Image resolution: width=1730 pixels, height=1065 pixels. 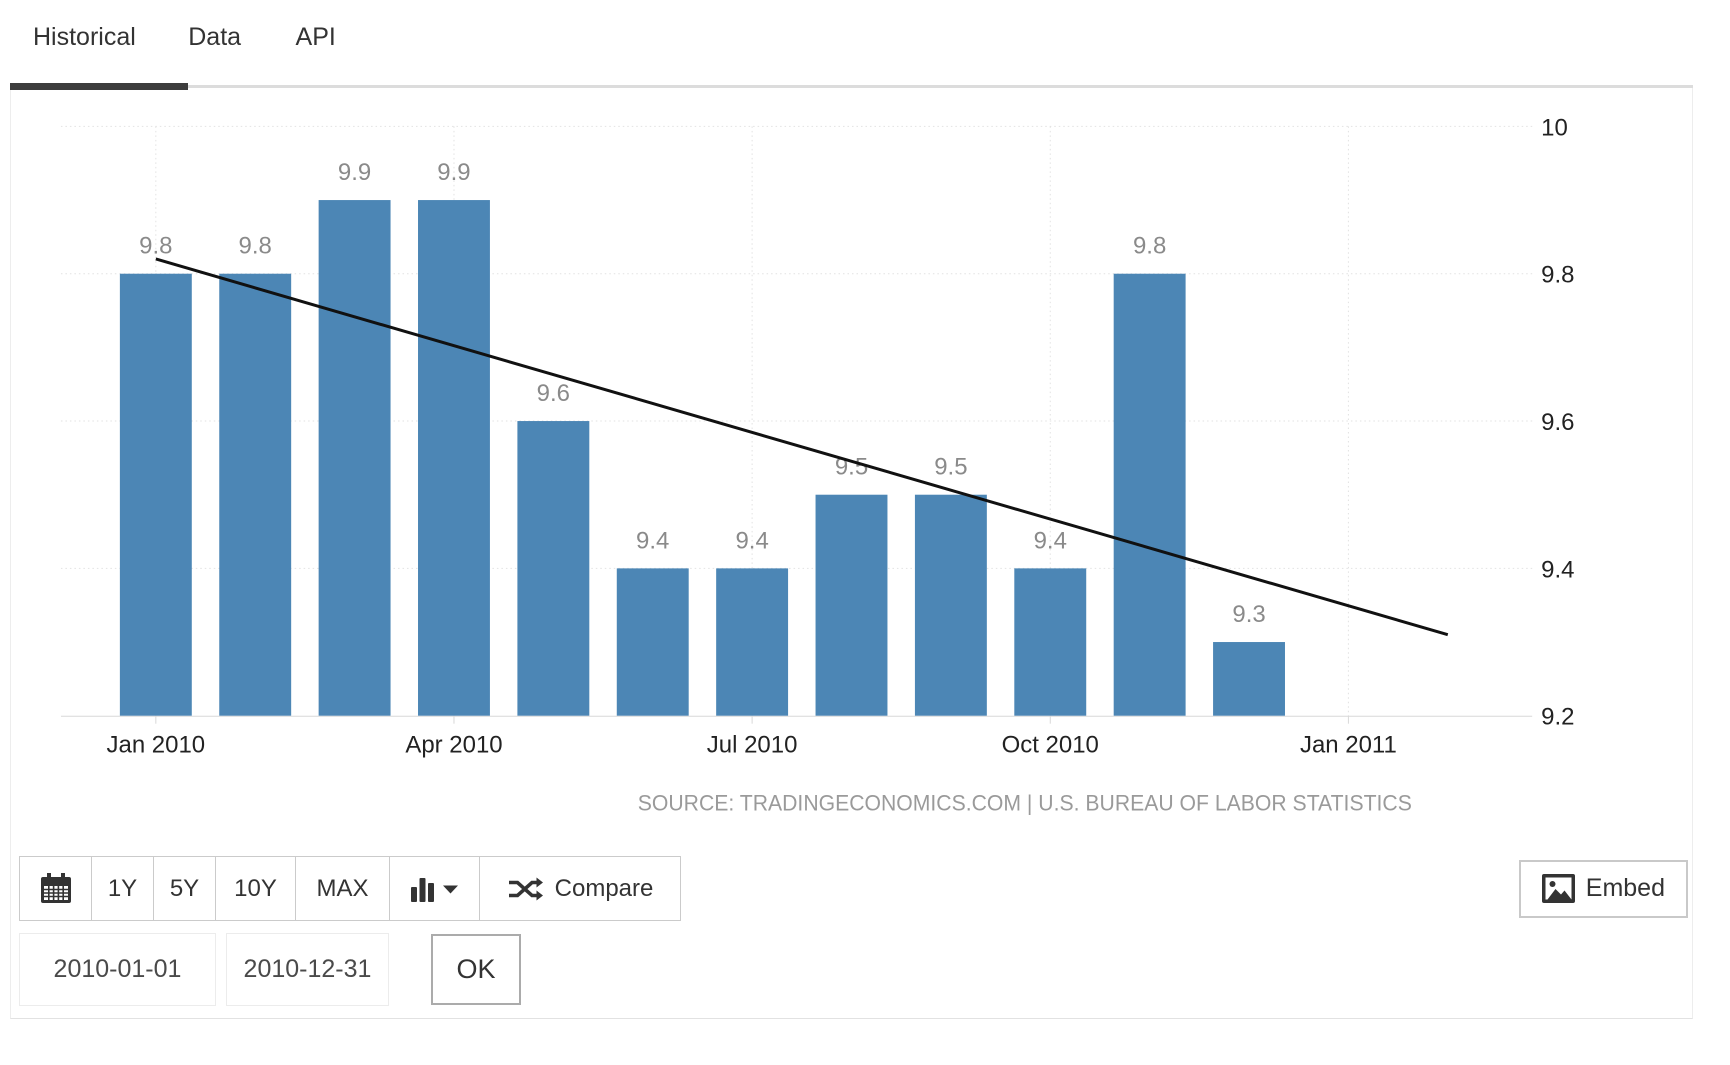 I want to click on bar-nov-2010, so click(x=1149, y=494).